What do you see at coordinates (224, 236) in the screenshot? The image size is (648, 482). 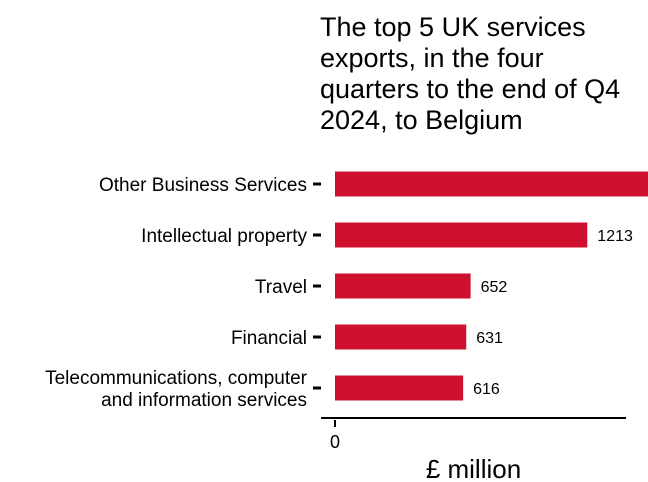 I see `category-label: Intellectual property` at bounding box center [224, 236].